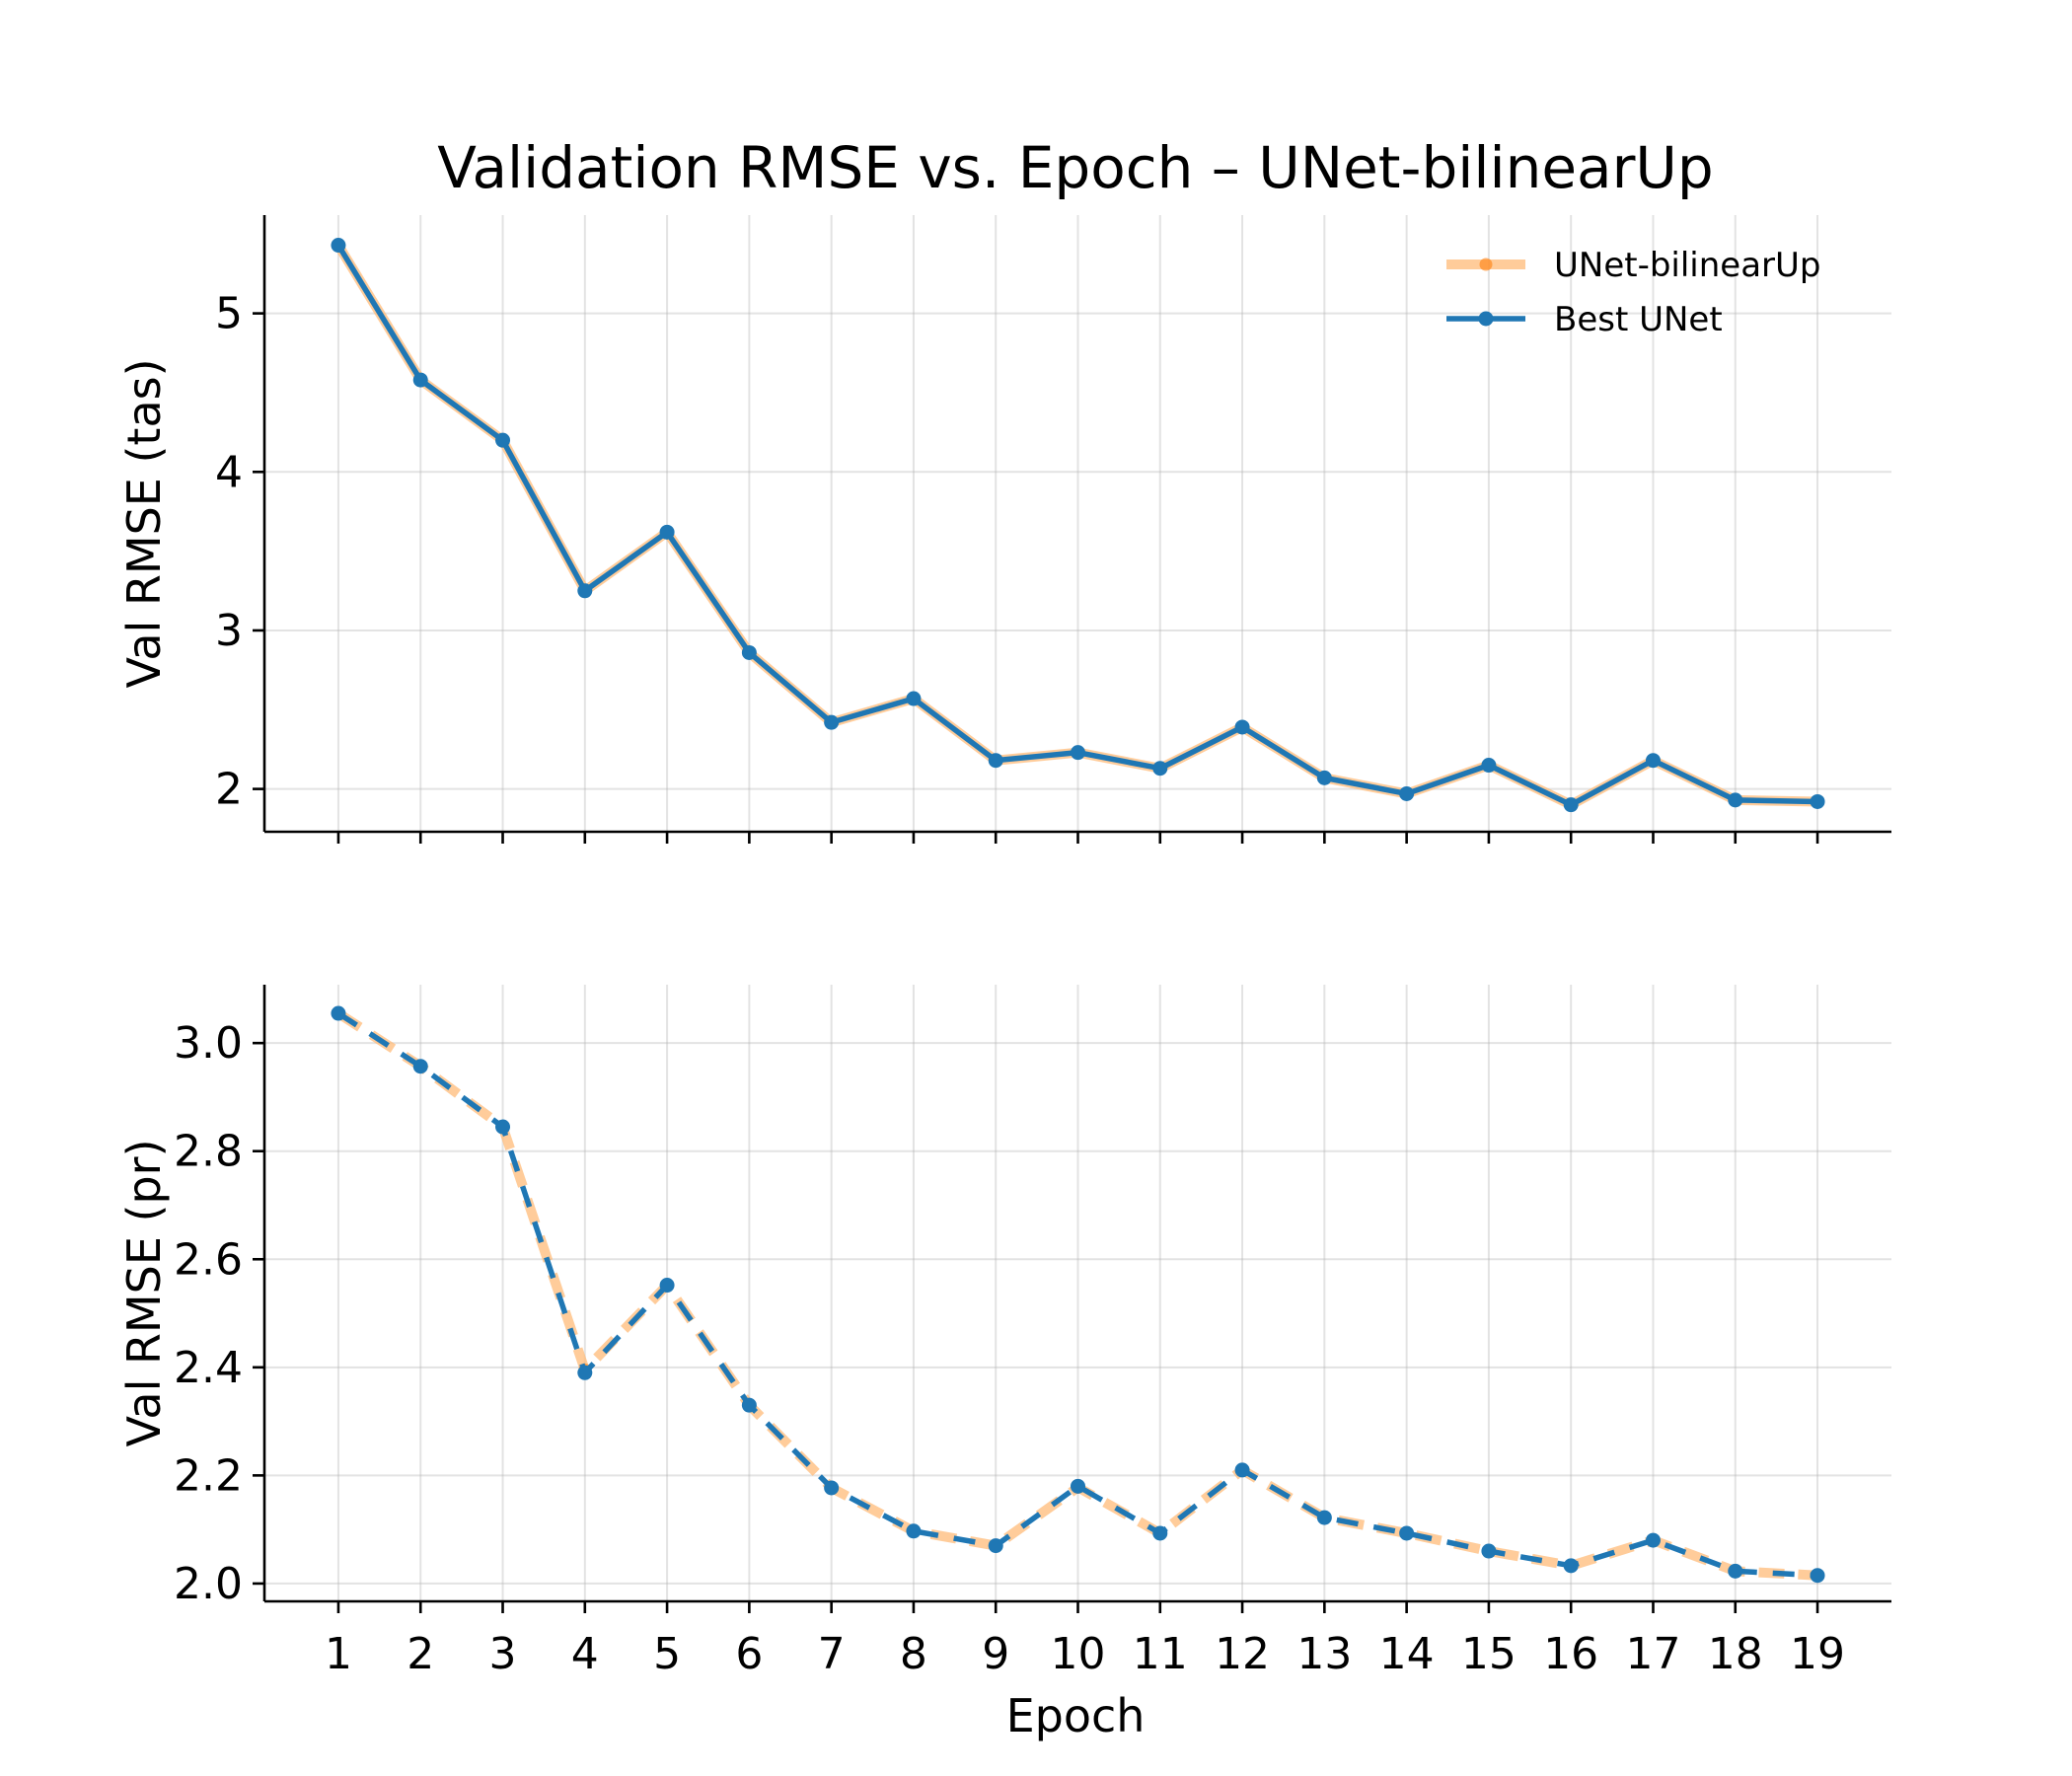  I want to click on x-tick-label: 19, so click(1818, 1654).